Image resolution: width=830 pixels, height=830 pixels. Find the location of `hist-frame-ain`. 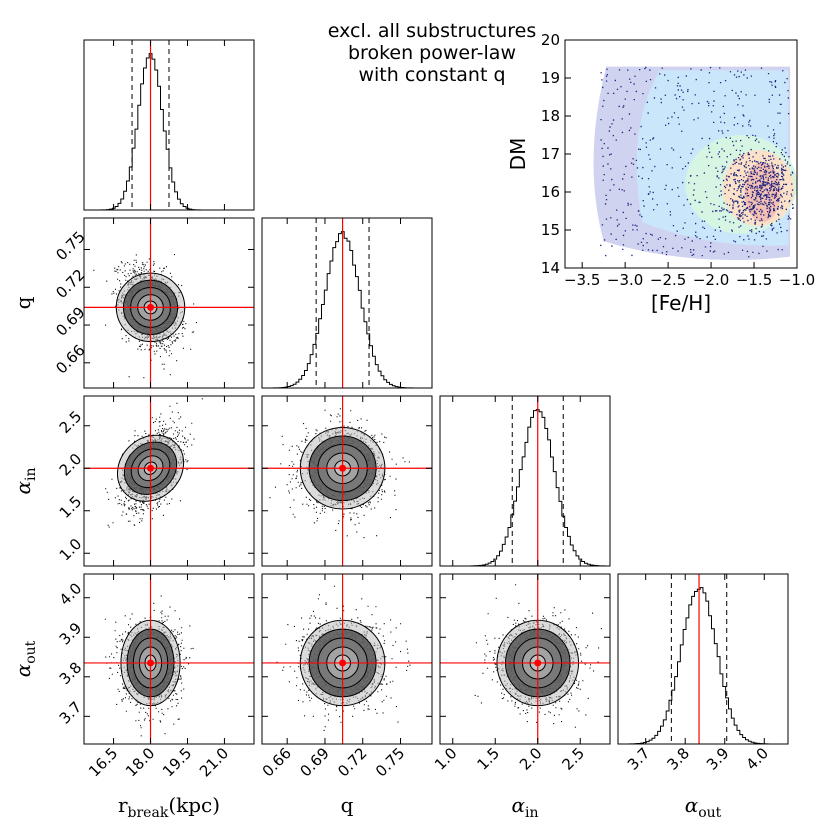

hist-frame-ain is located at coordinates (525, 481).